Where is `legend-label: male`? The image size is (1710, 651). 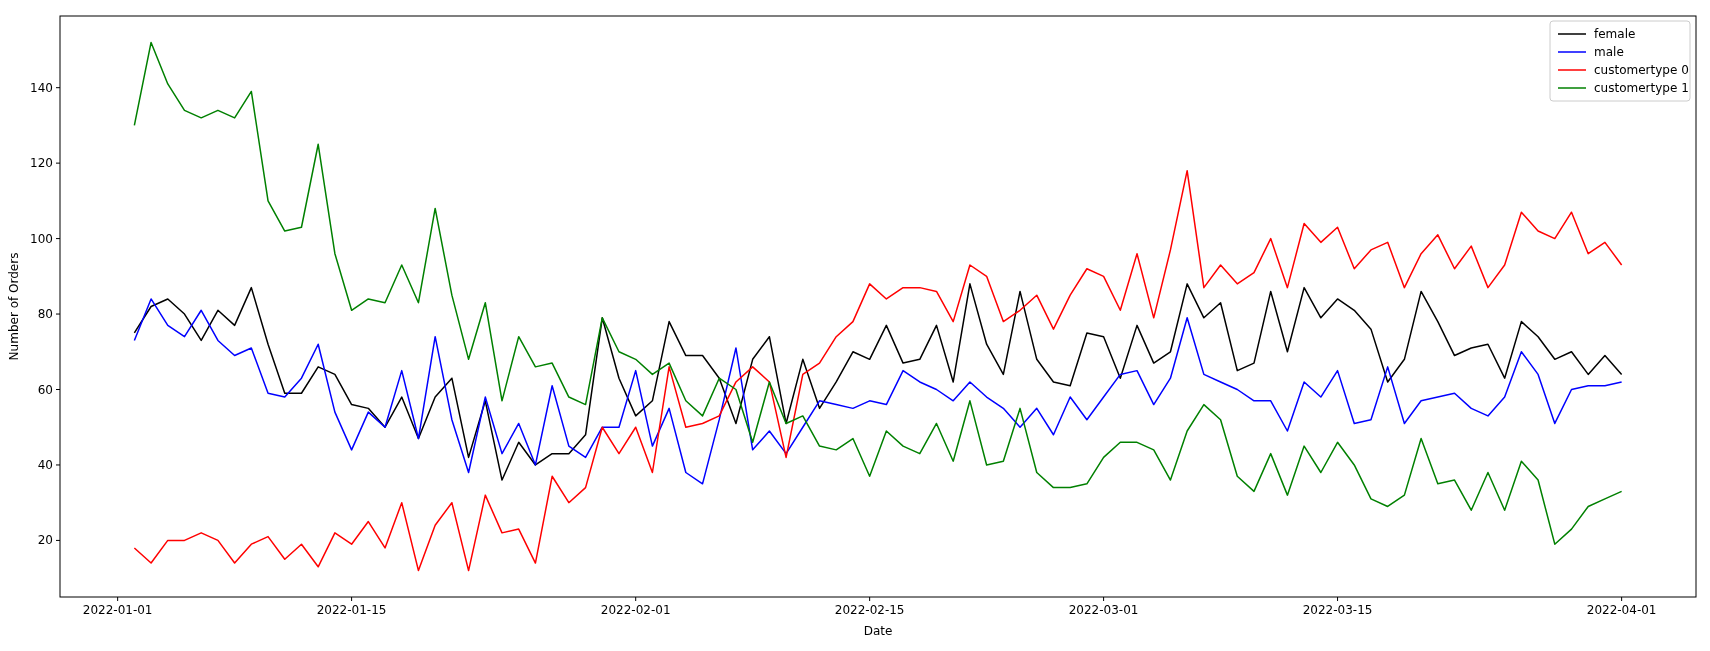 legend-label: male is located at coordinates (1609, 52).